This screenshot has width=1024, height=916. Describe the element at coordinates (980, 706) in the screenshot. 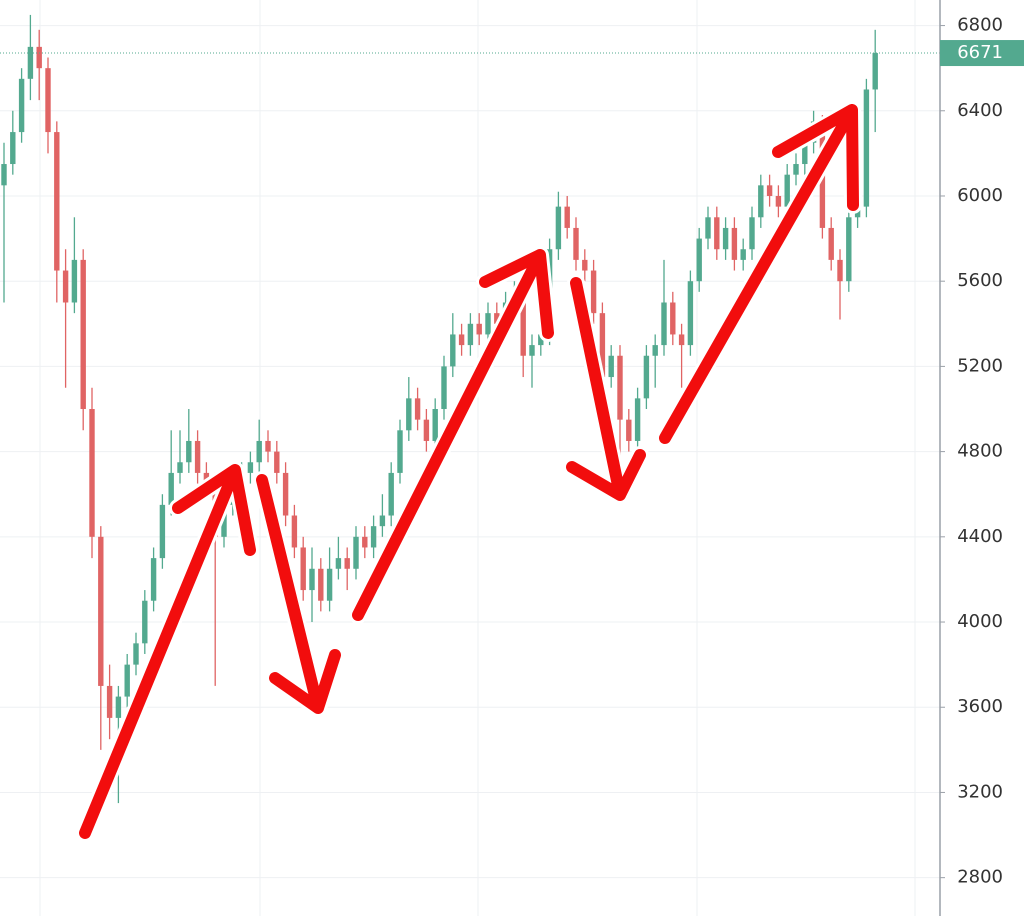

I see `y-tick-label: 3600` at that location.